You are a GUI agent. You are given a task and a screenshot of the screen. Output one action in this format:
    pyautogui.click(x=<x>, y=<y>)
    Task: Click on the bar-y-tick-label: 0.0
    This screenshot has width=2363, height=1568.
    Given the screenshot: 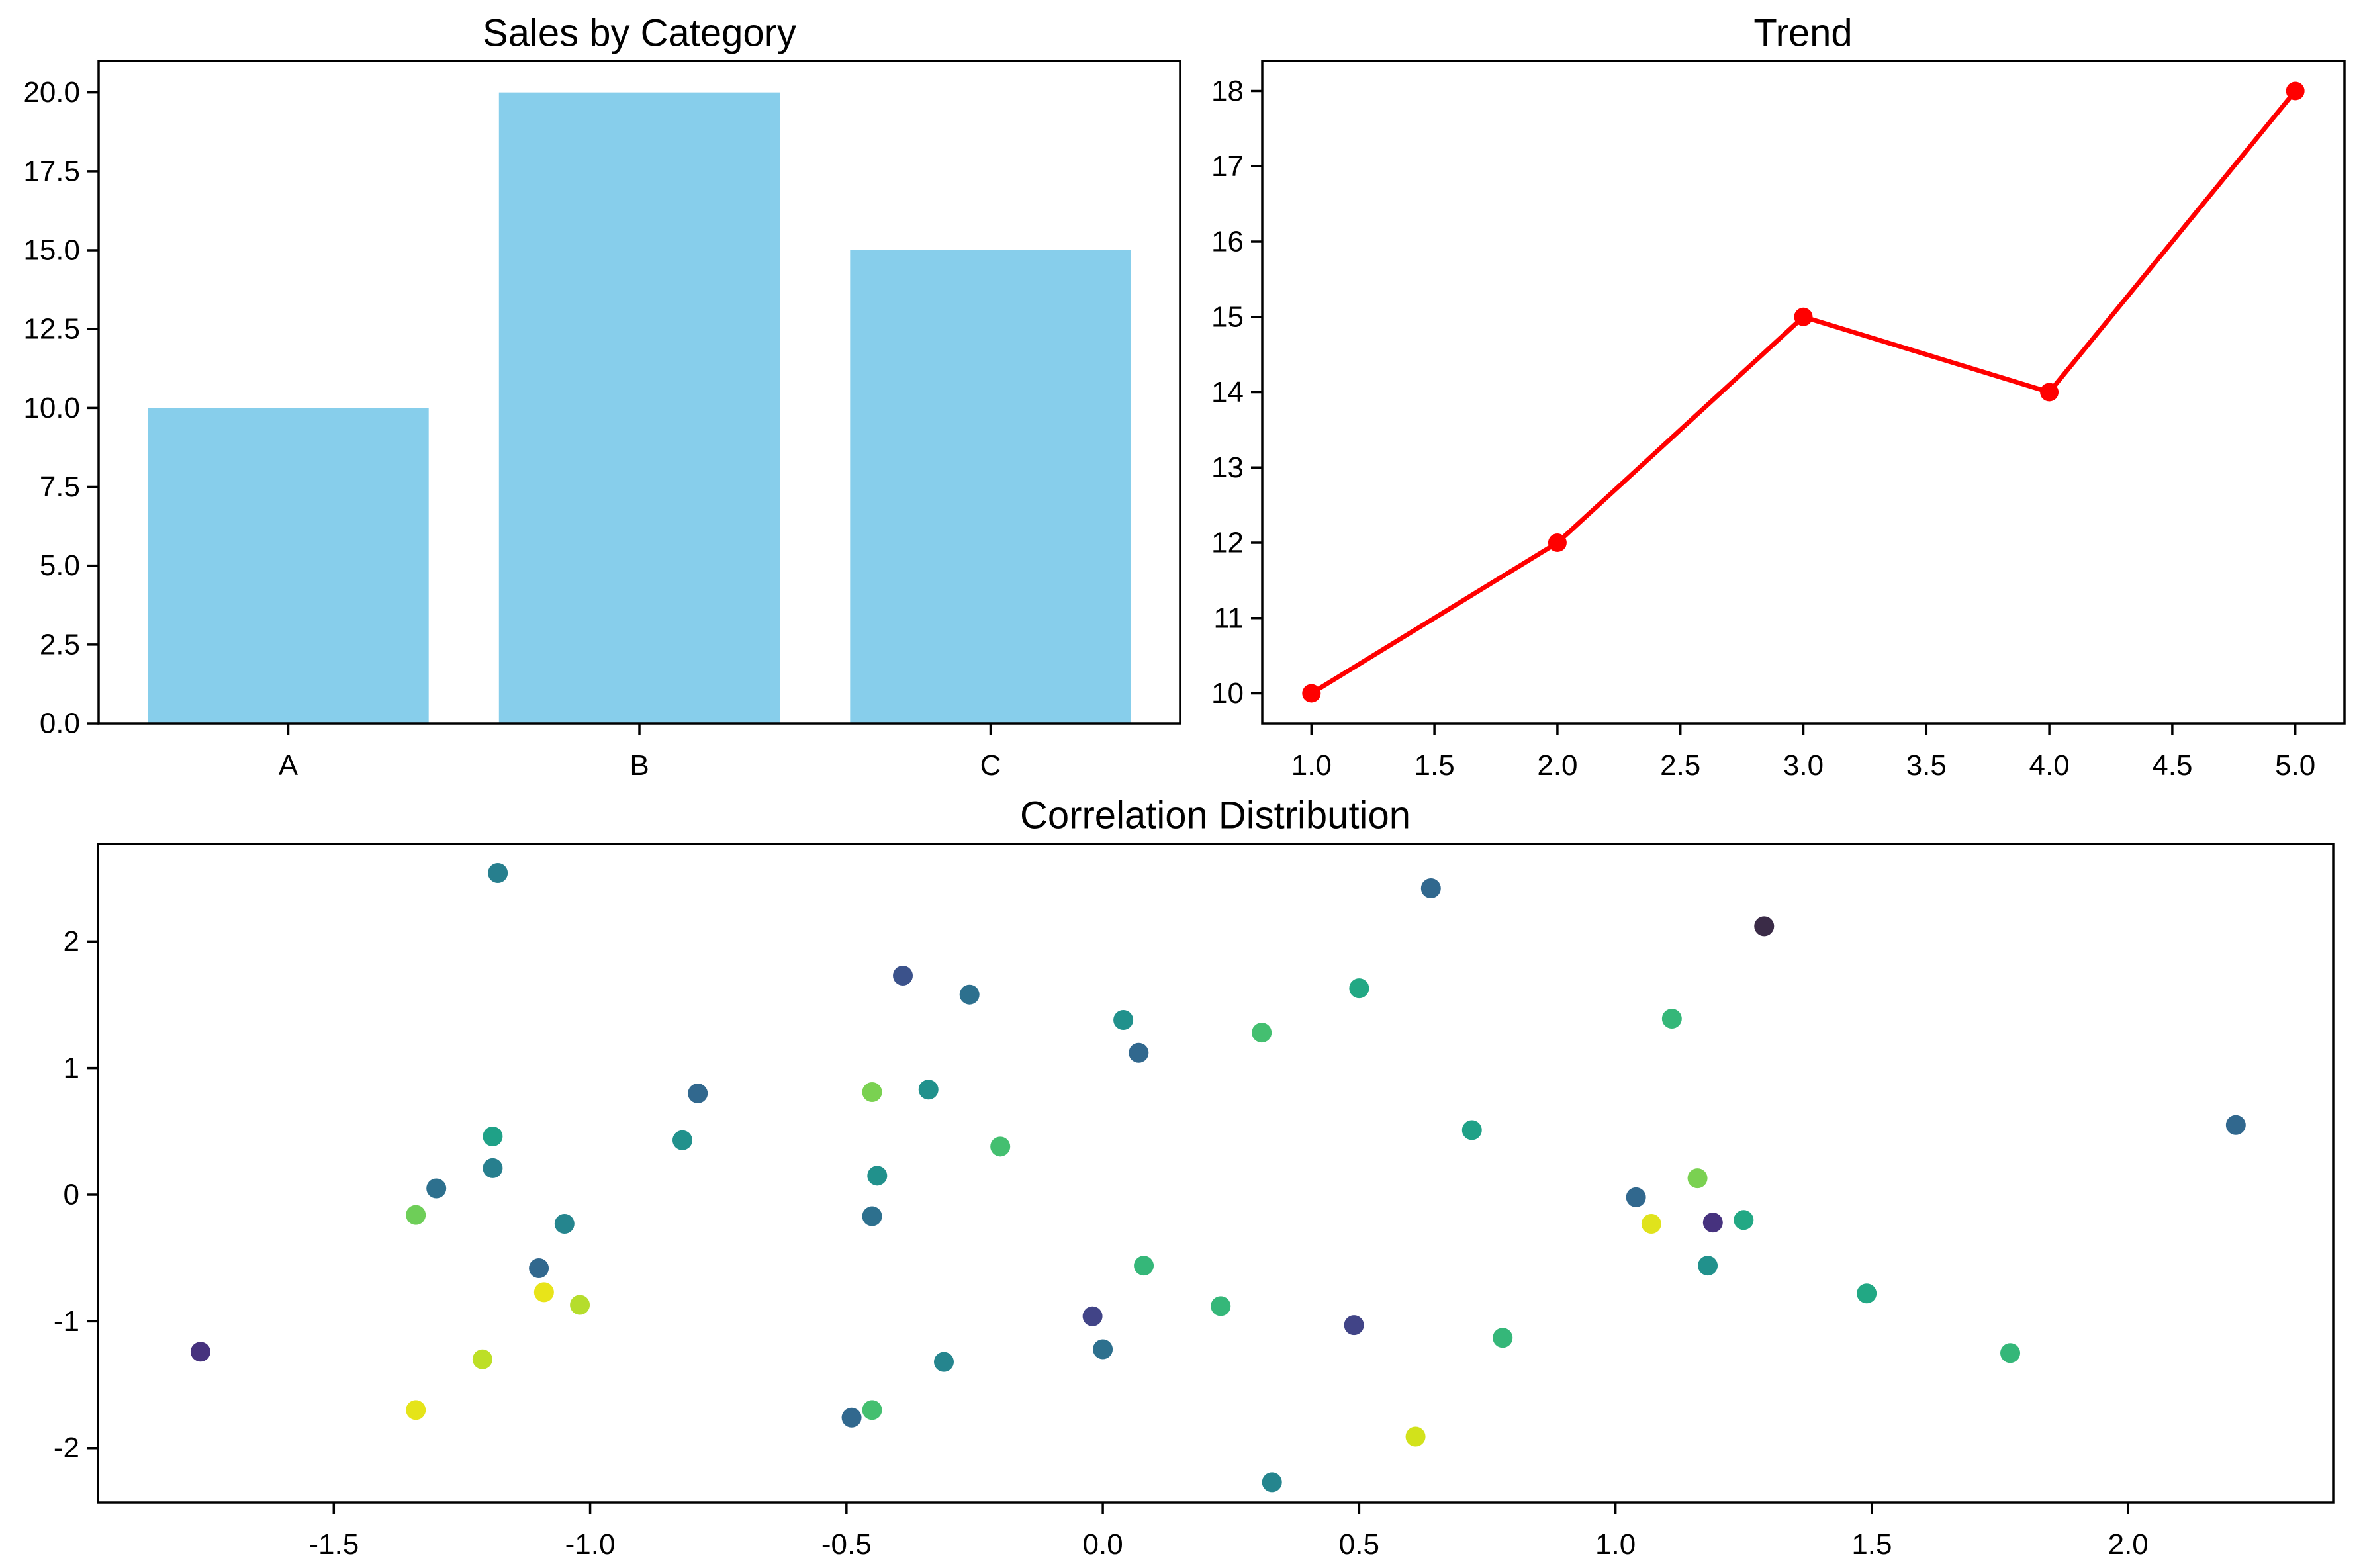 What is the action you would take?
    pyautogui.click(x=60, y=724)
    